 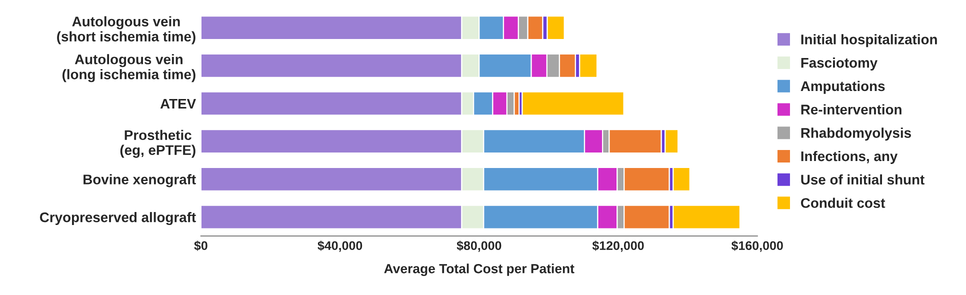 What do you see at coordinates (126, 30) in the screenshot?
I see `y-tick-label: Autologous vein (short ischemia time)` at bounding box center [126, 30].